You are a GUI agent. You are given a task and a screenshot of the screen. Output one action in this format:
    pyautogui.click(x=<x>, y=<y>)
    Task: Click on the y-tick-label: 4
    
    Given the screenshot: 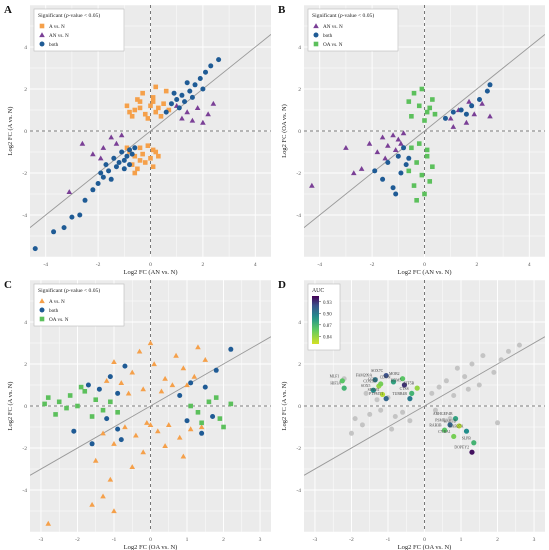 What is the action you would take?
    pyautogui.click(x=25, y=48)
    